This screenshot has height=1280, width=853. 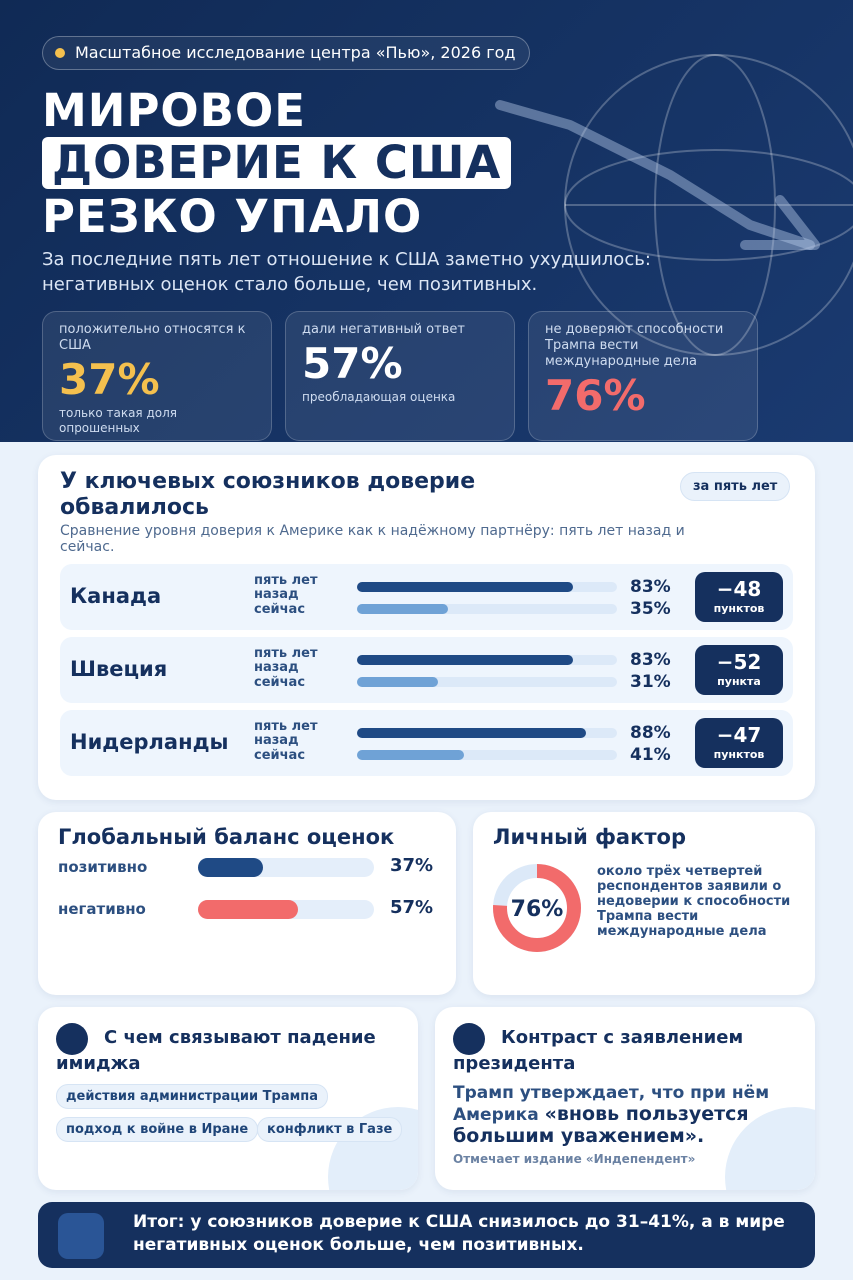 What do you see at coordinates (589, 837) in the screenshot?
I see `card-title: Личный фактор` at bounding box center [589, 837].